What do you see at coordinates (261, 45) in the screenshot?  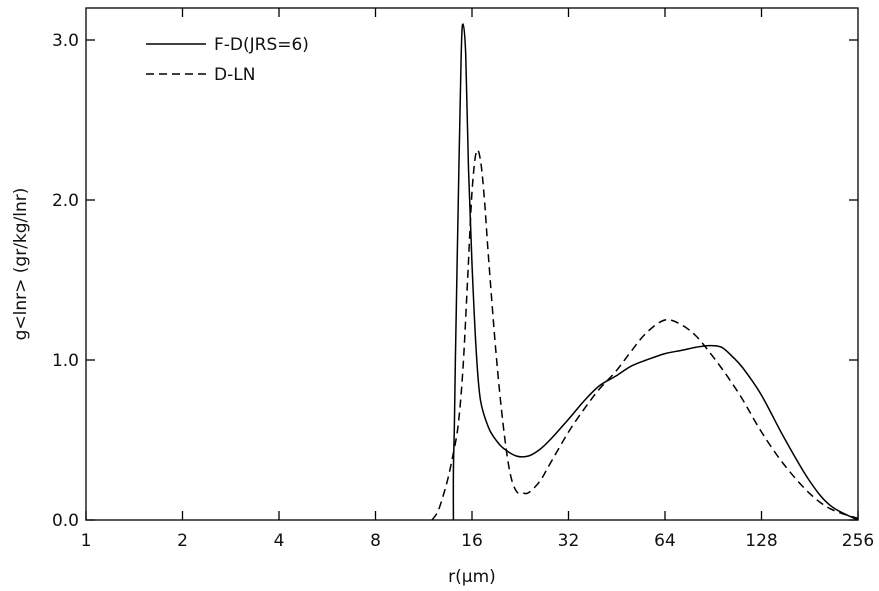 I see `legend-label: F-D(JRS=6)` at bounding box center [261, 45].